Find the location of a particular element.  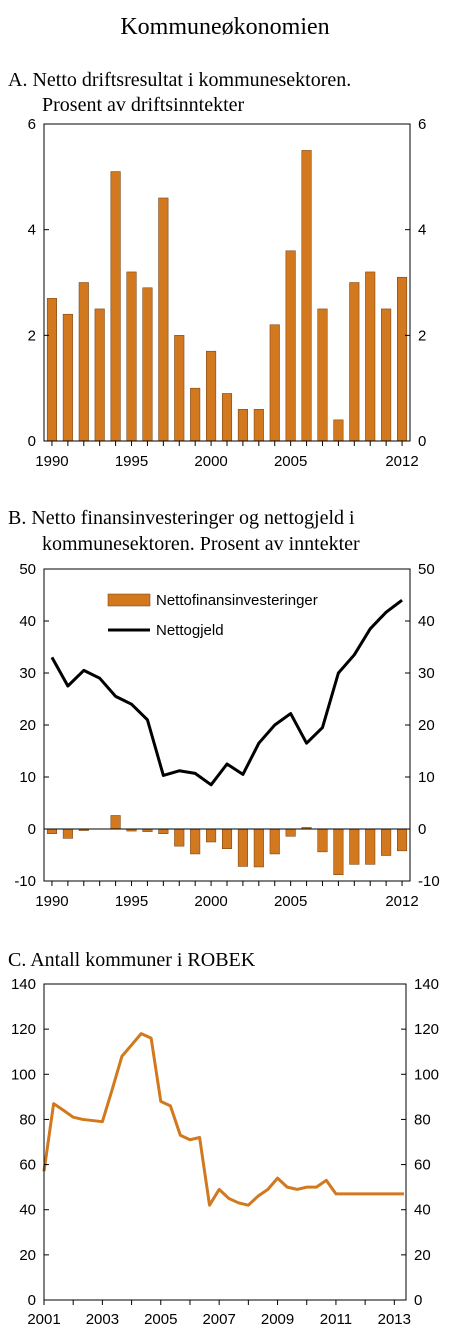

panel-c-ytick-label-left: 40 is located at coordinates (27, 1210).